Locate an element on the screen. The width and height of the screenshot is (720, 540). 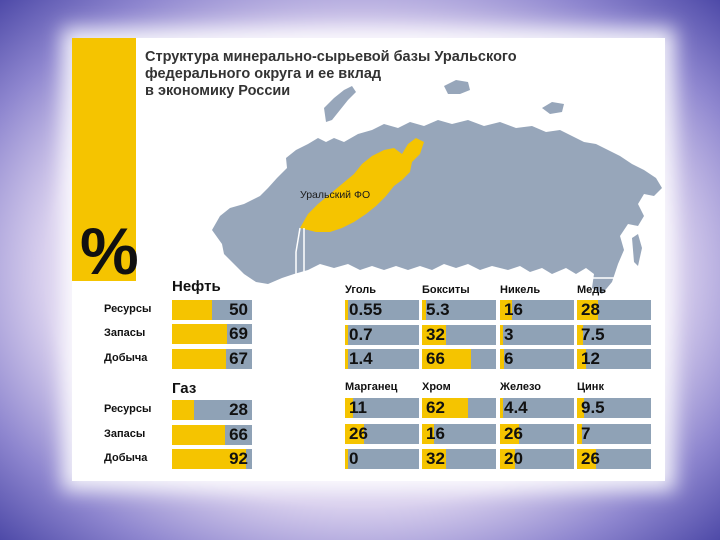
mineral-6-1-fill is located at coordinates (510, 434).